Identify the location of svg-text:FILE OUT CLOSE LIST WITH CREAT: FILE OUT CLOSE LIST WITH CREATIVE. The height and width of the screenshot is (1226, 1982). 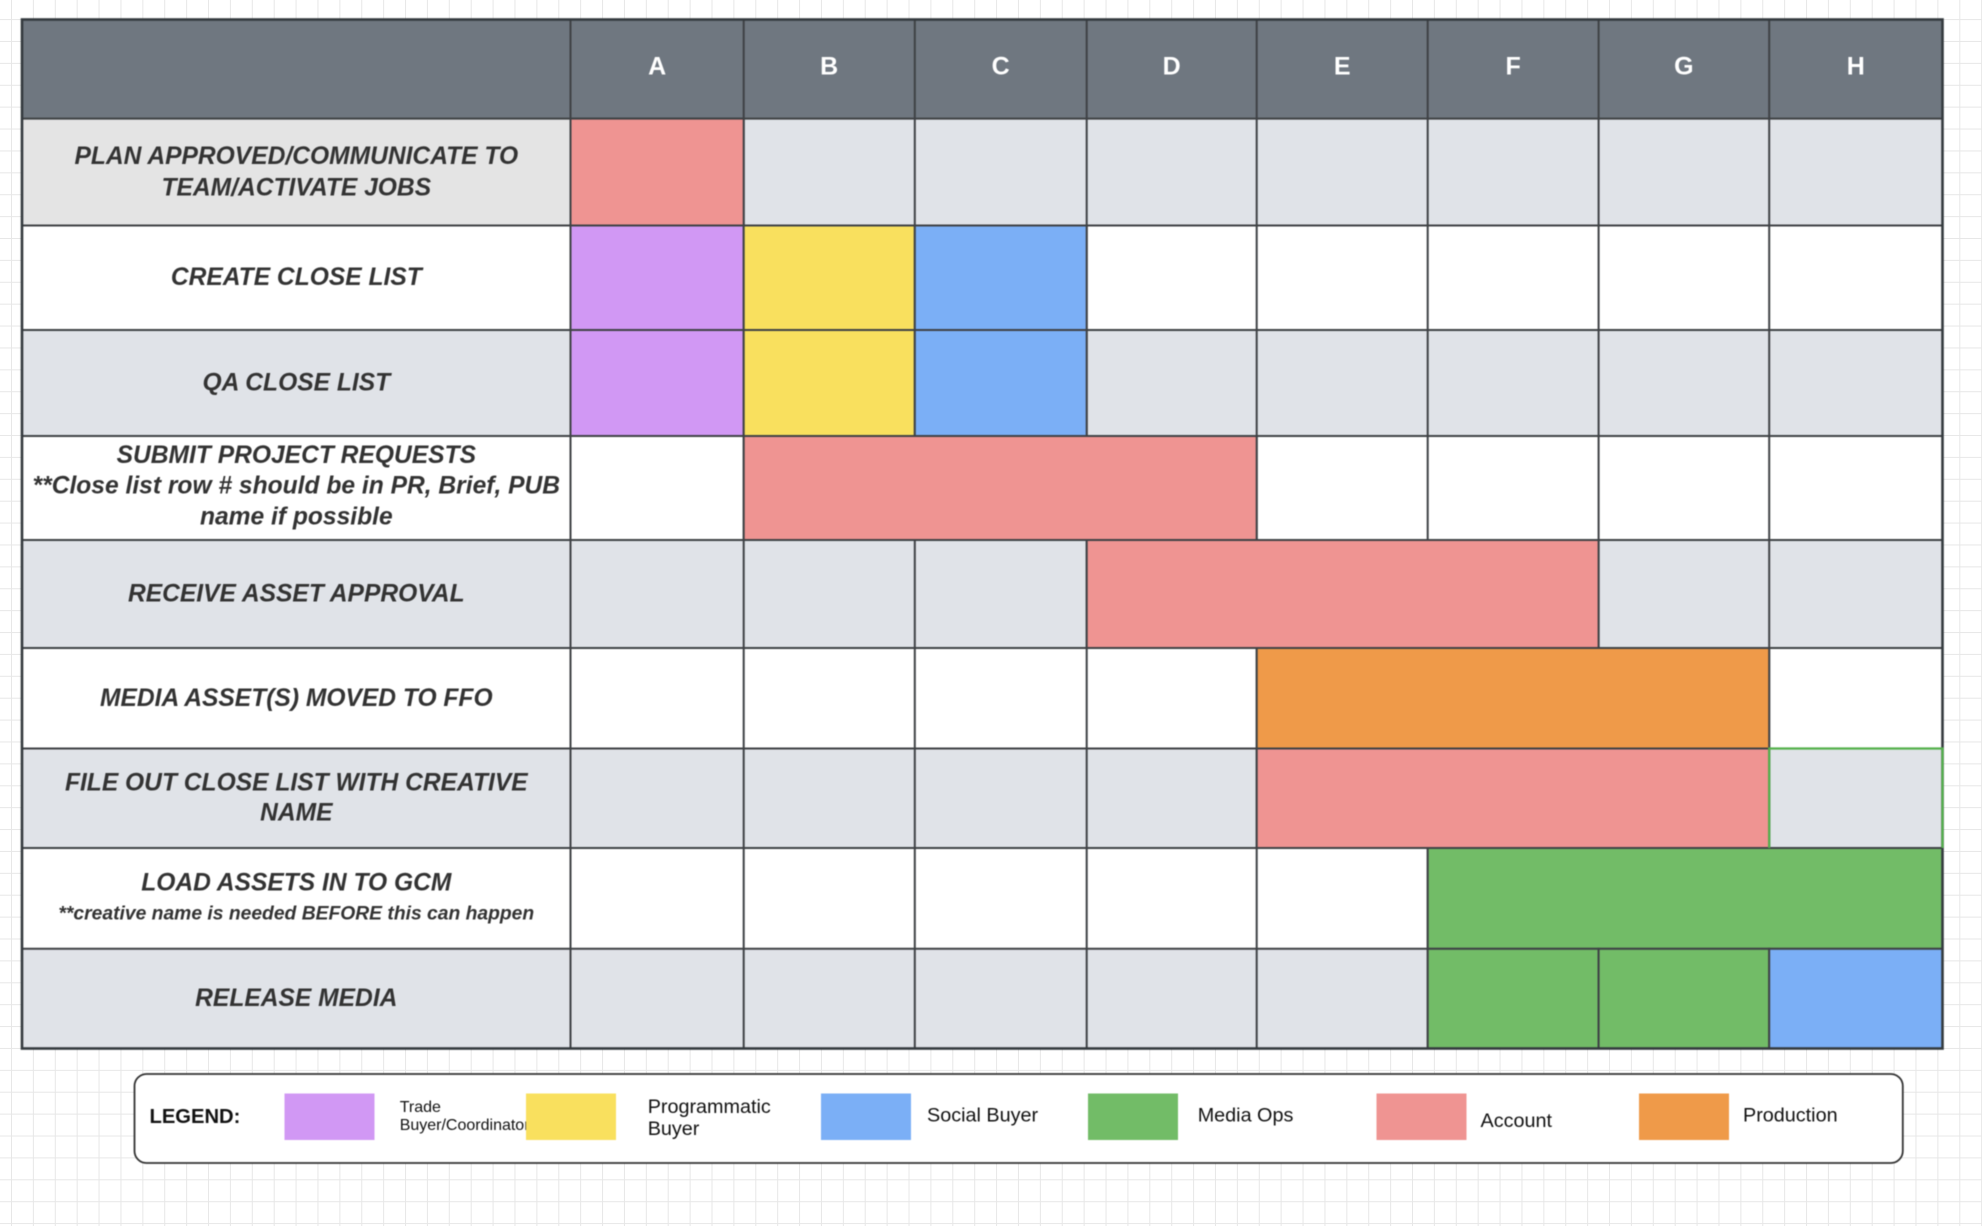
(297, 783).